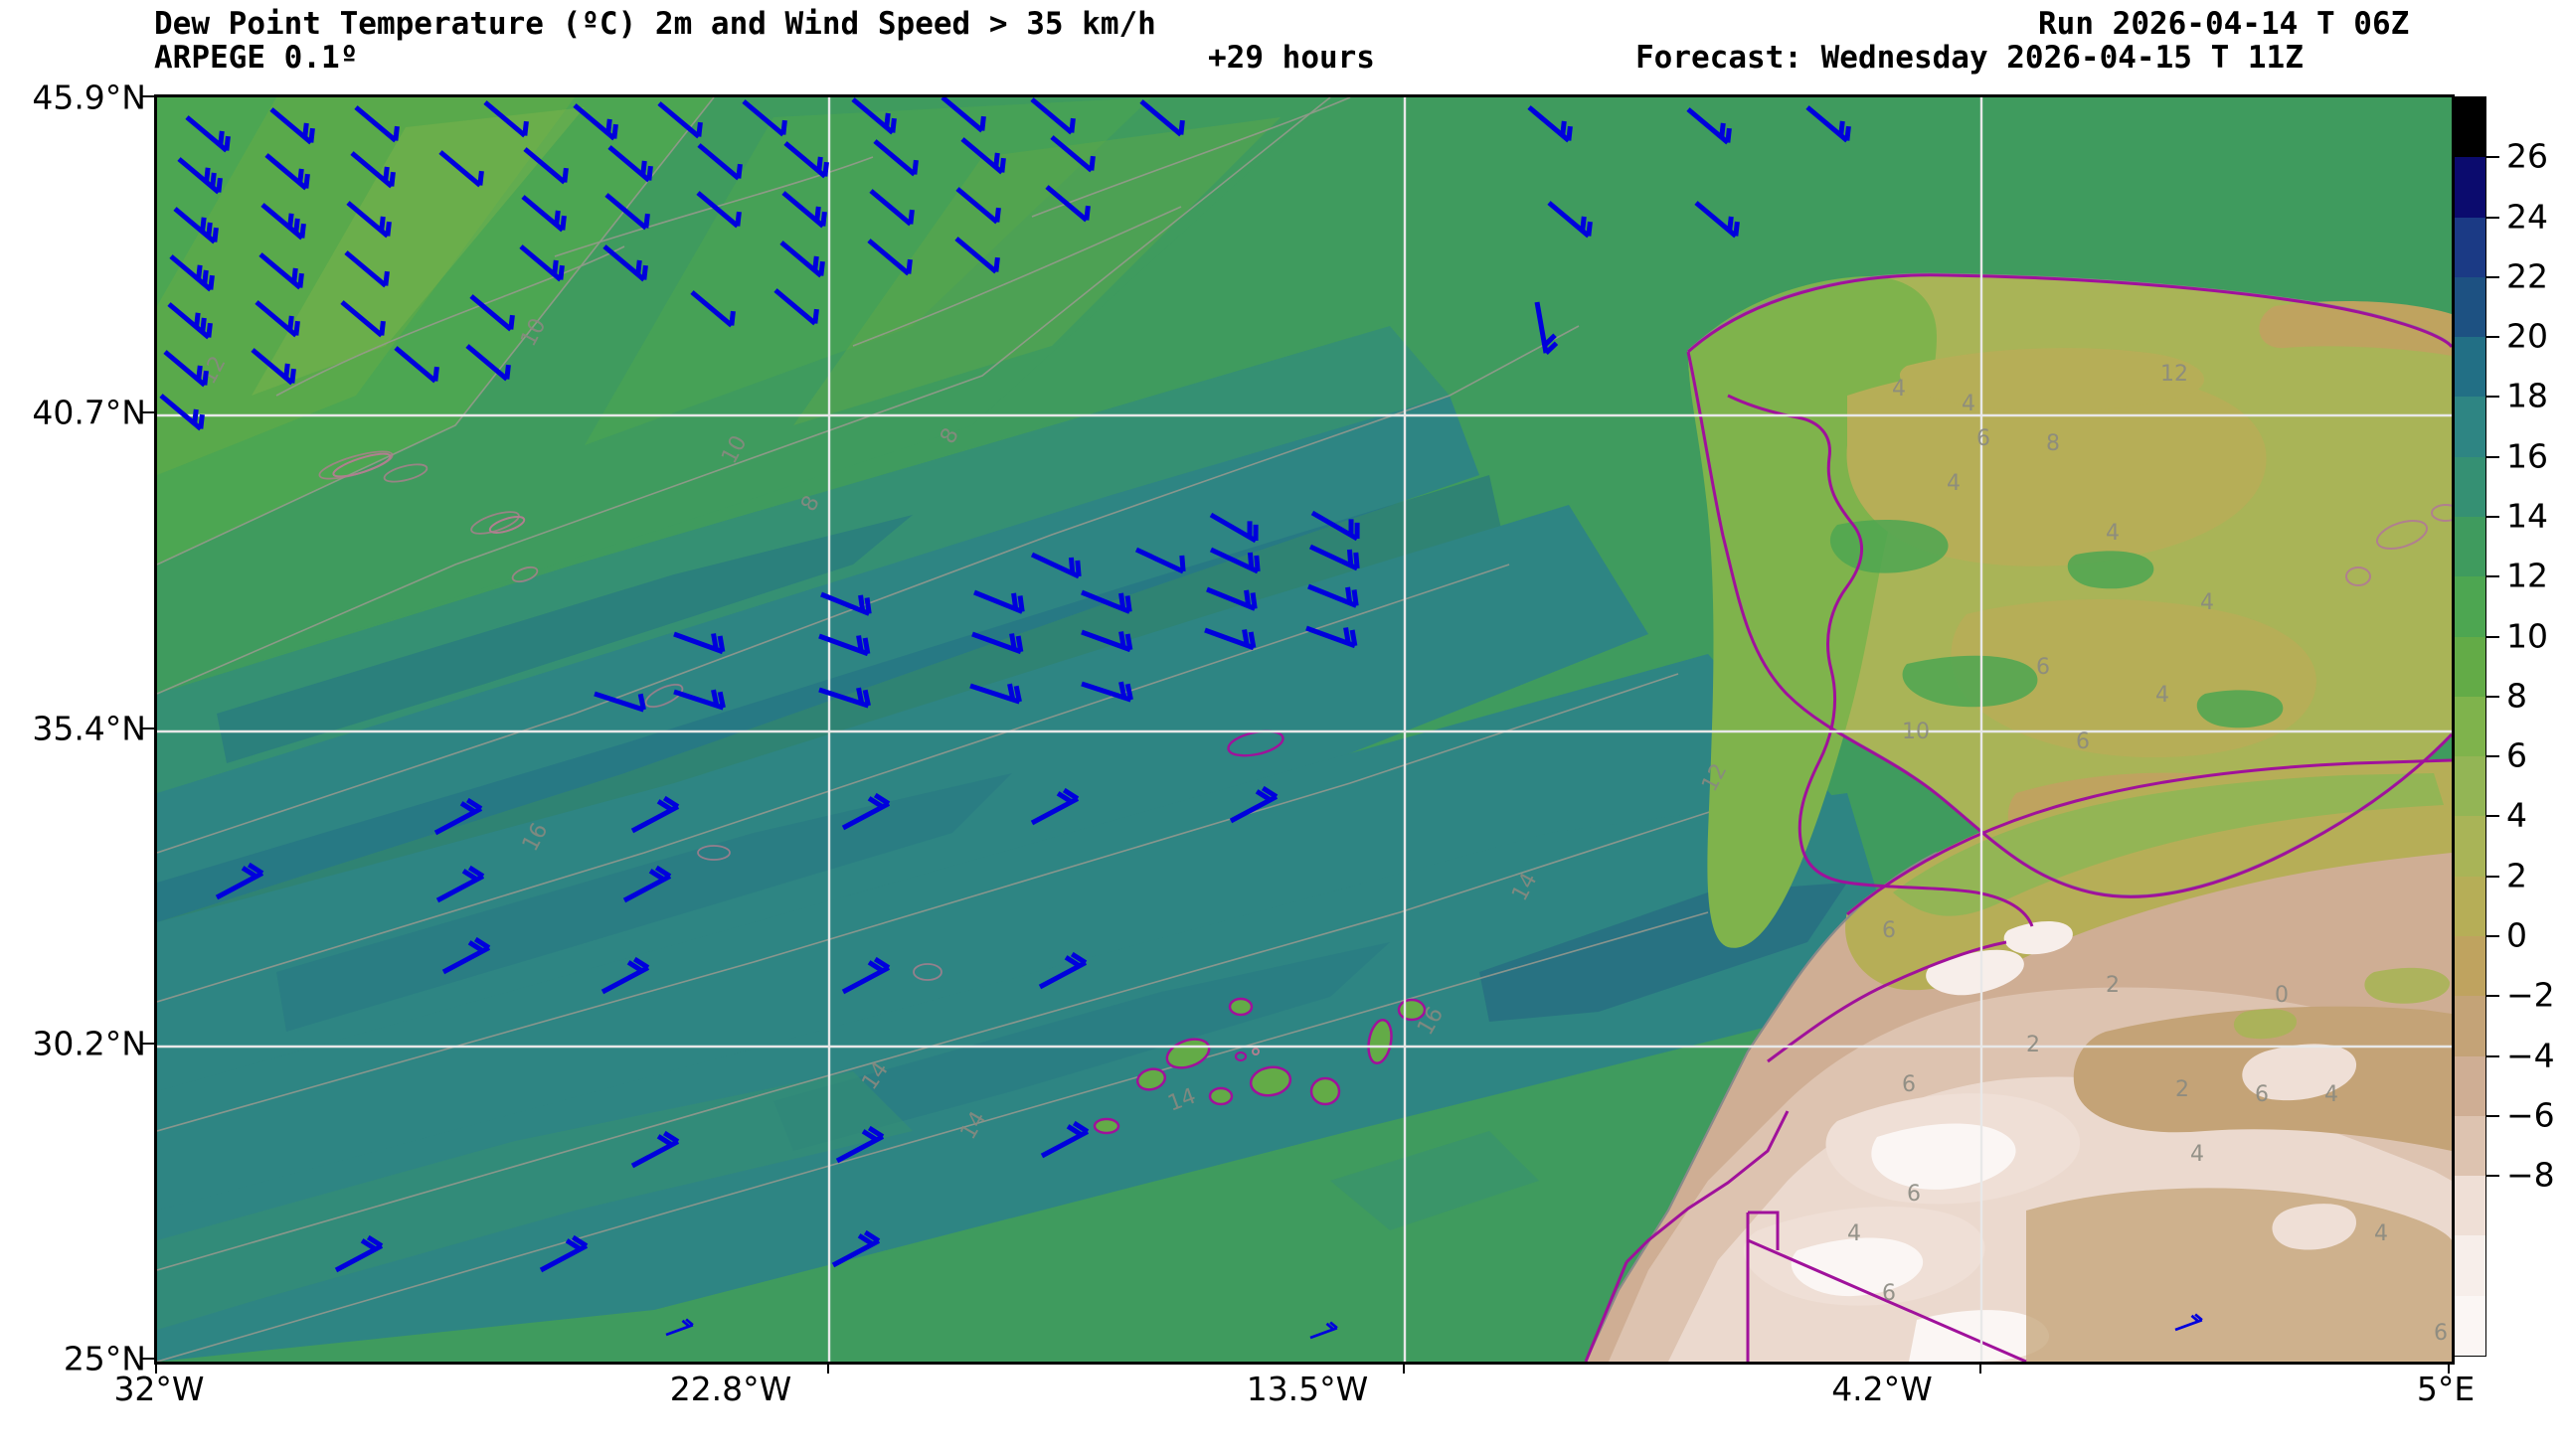 Image resolution: width=2567 pixels, height=1456 pixels. I want to click on colorbar-tick-label: 14, so click(2527, 516).